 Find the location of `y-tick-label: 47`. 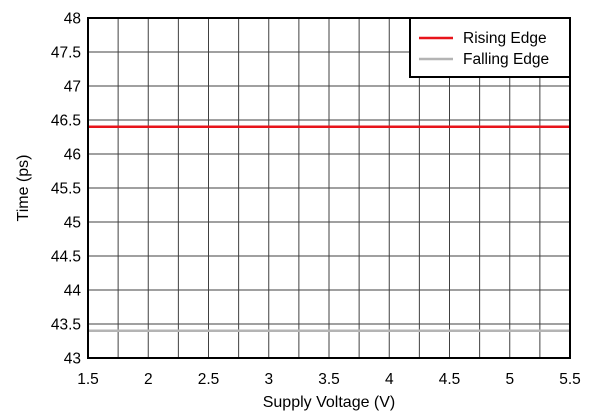

y-tick-label: 47 is located at coordinates (72, 87).